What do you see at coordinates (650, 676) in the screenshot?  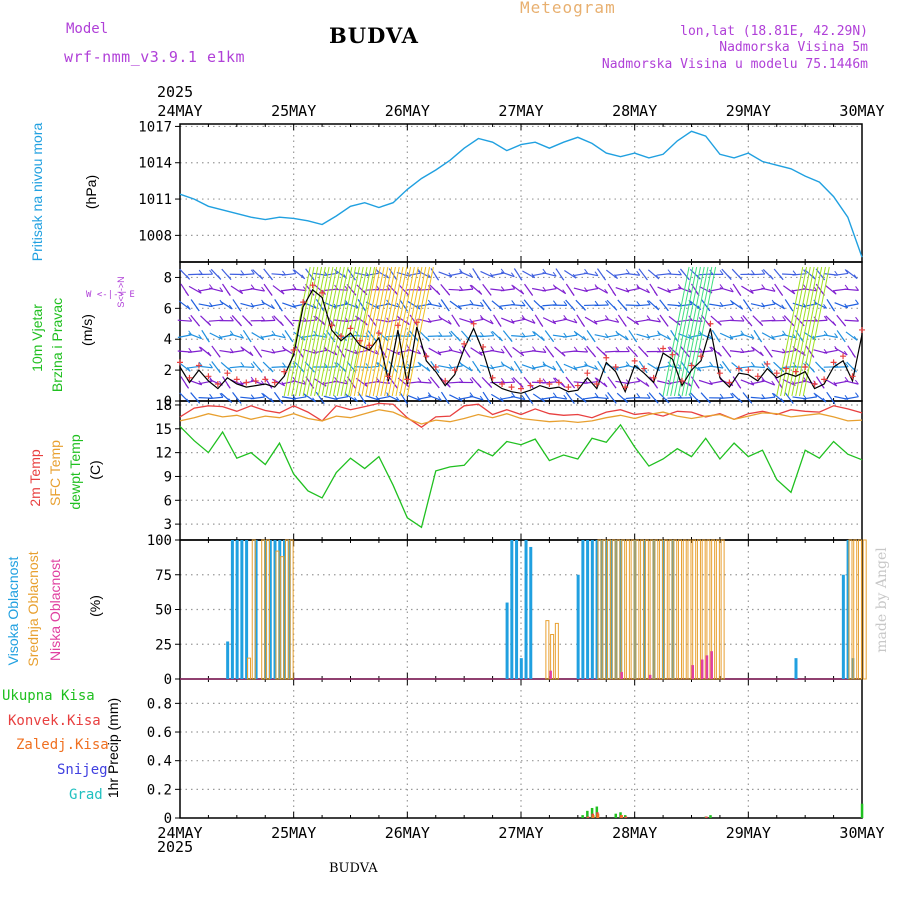 I see `low-cloud-bar` at bounding box center [650, 676].